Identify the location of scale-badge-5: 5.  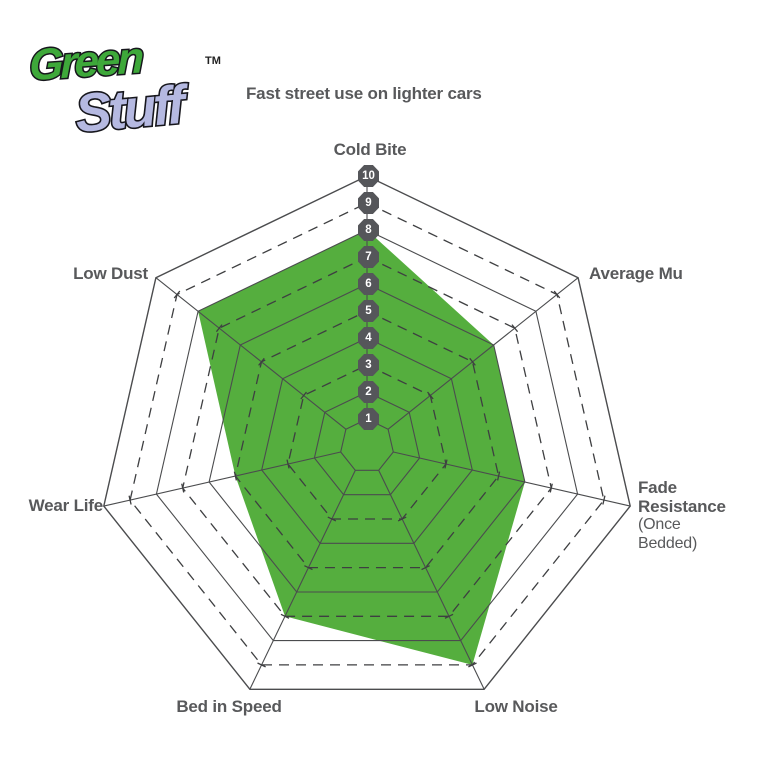
(368, 311).